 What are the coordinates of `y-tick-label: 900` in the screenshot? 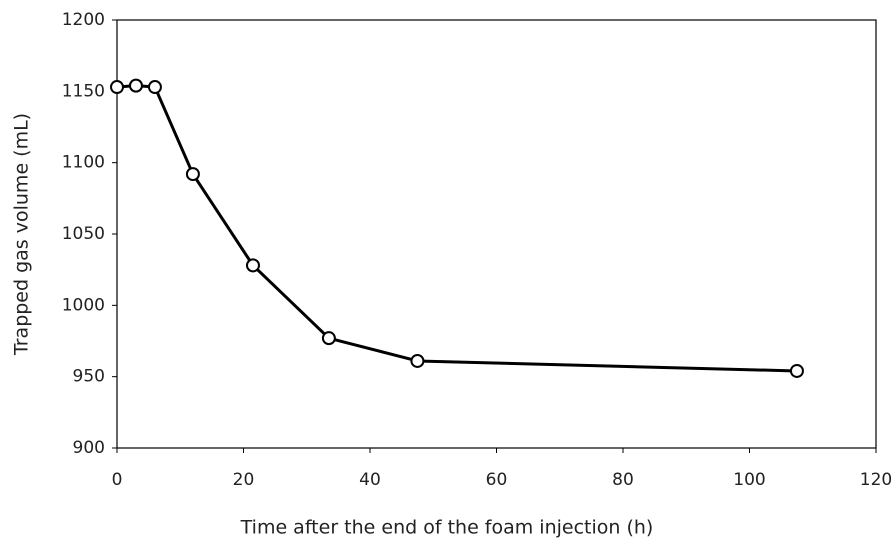 It's located at (89, 448).